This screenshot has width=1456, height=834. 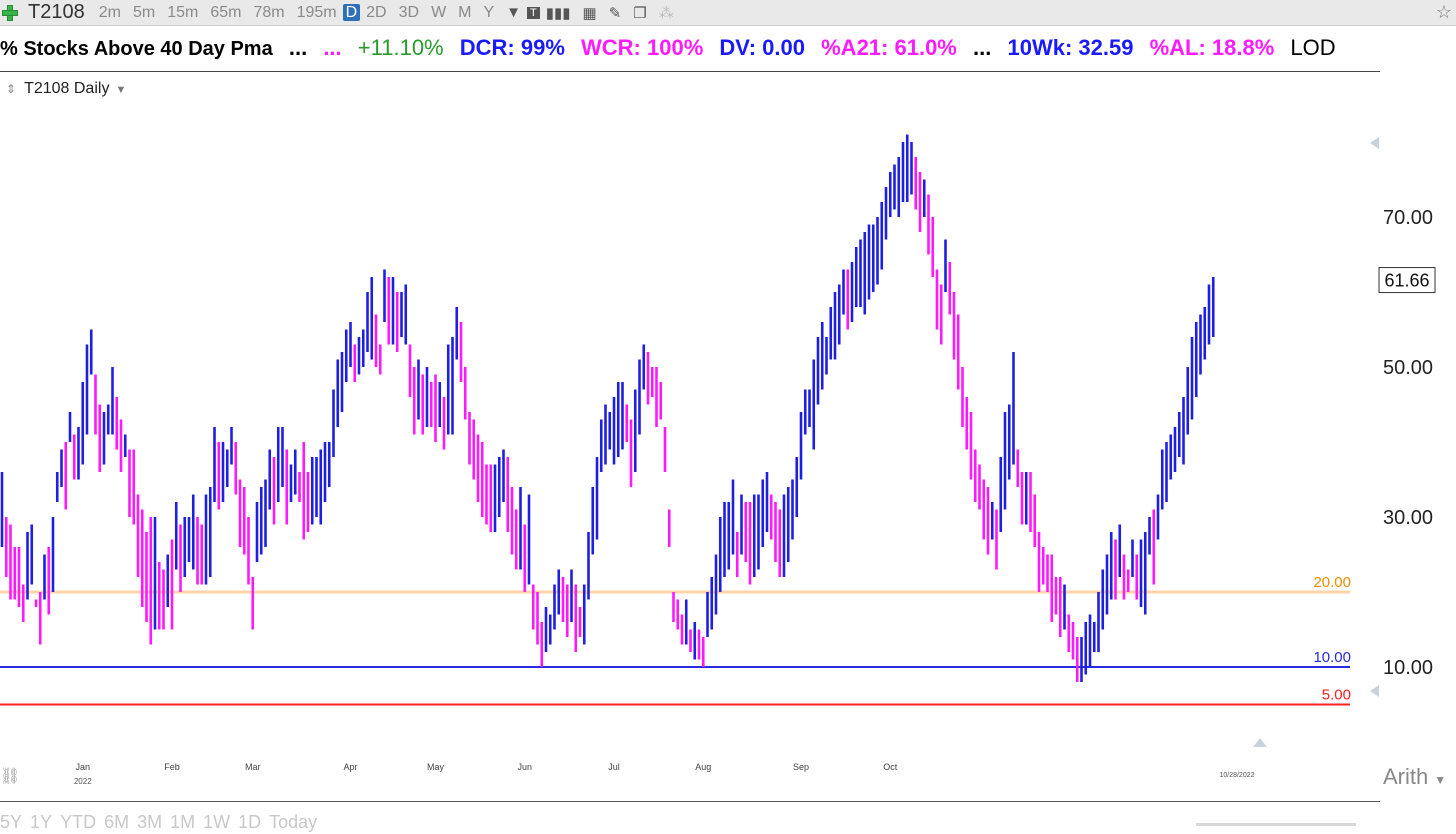 What do you see at coordinates (666, 13) in the screenshot?
I see `share-icon: ⁂` at bounding box center [666, 13].